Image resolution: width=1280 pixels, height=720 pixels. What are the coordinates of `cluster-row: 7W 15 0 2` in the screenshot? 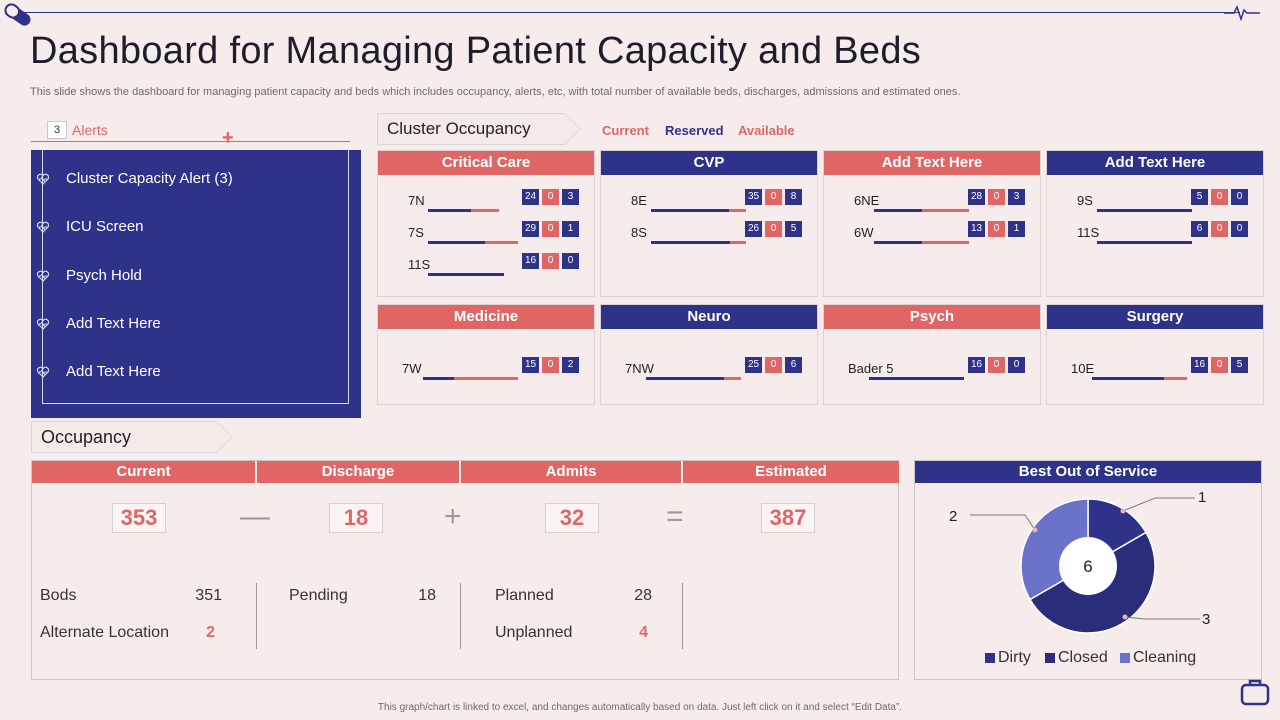 It's located at (486, 374).